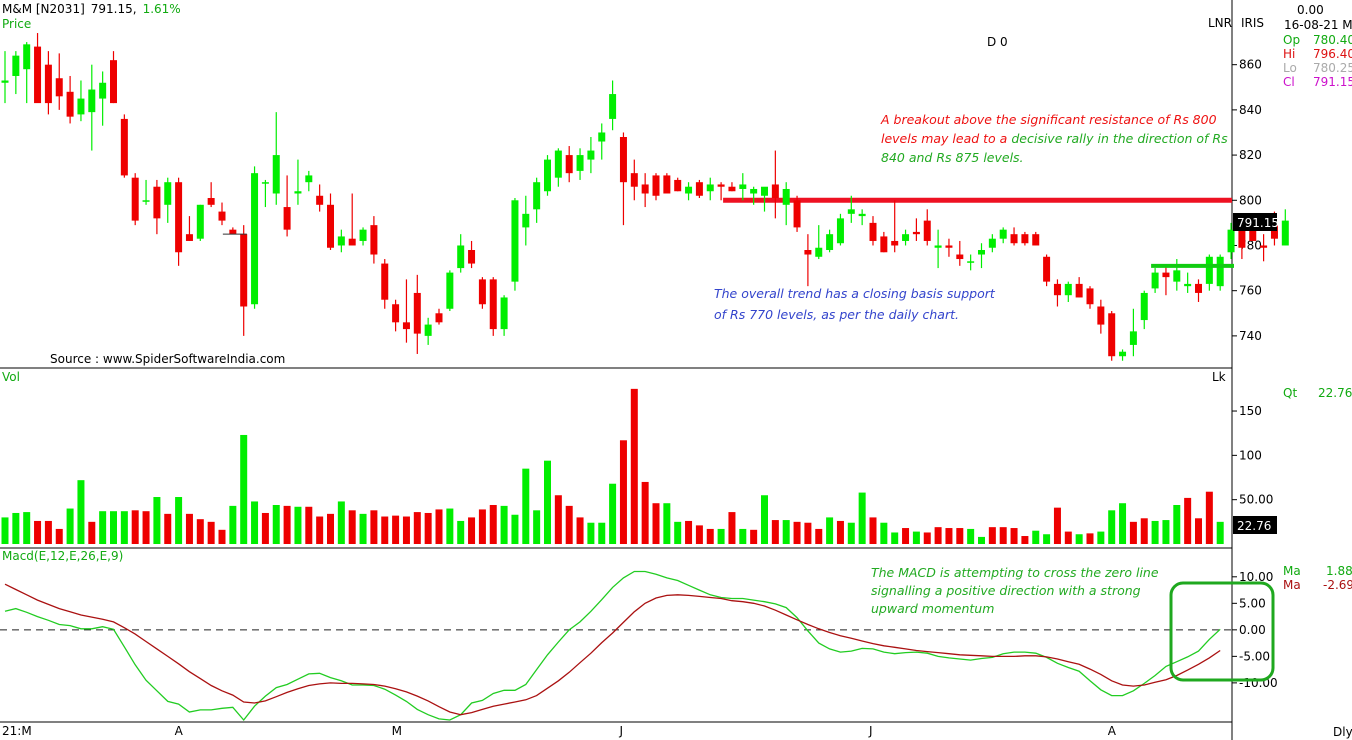 The width and height of the screenshot is (1352, 740). Describe the element at coordinates (1292, 585) in the screenshot. I see `signal-ma-label: Ma` at that location.